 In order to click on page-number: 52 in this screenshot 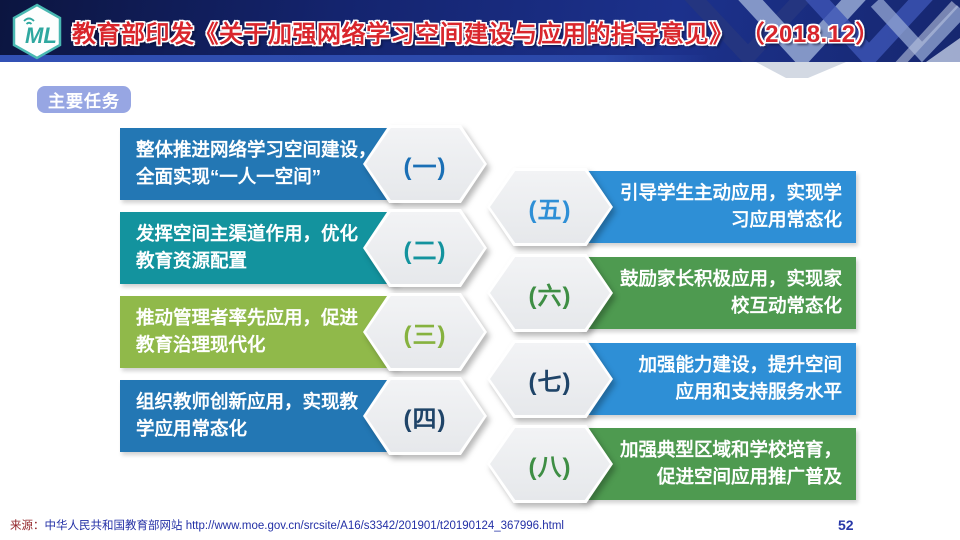, I will do `click(846, 525)`.